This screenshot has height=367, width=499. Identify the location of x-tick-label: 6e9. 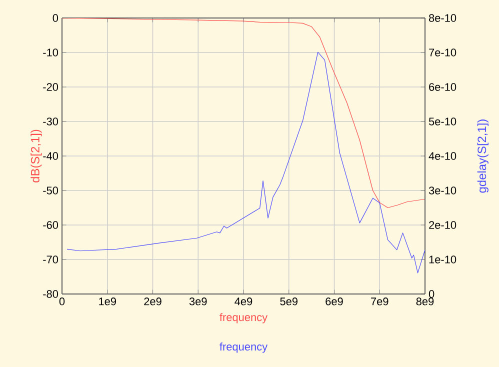
(334, 302).